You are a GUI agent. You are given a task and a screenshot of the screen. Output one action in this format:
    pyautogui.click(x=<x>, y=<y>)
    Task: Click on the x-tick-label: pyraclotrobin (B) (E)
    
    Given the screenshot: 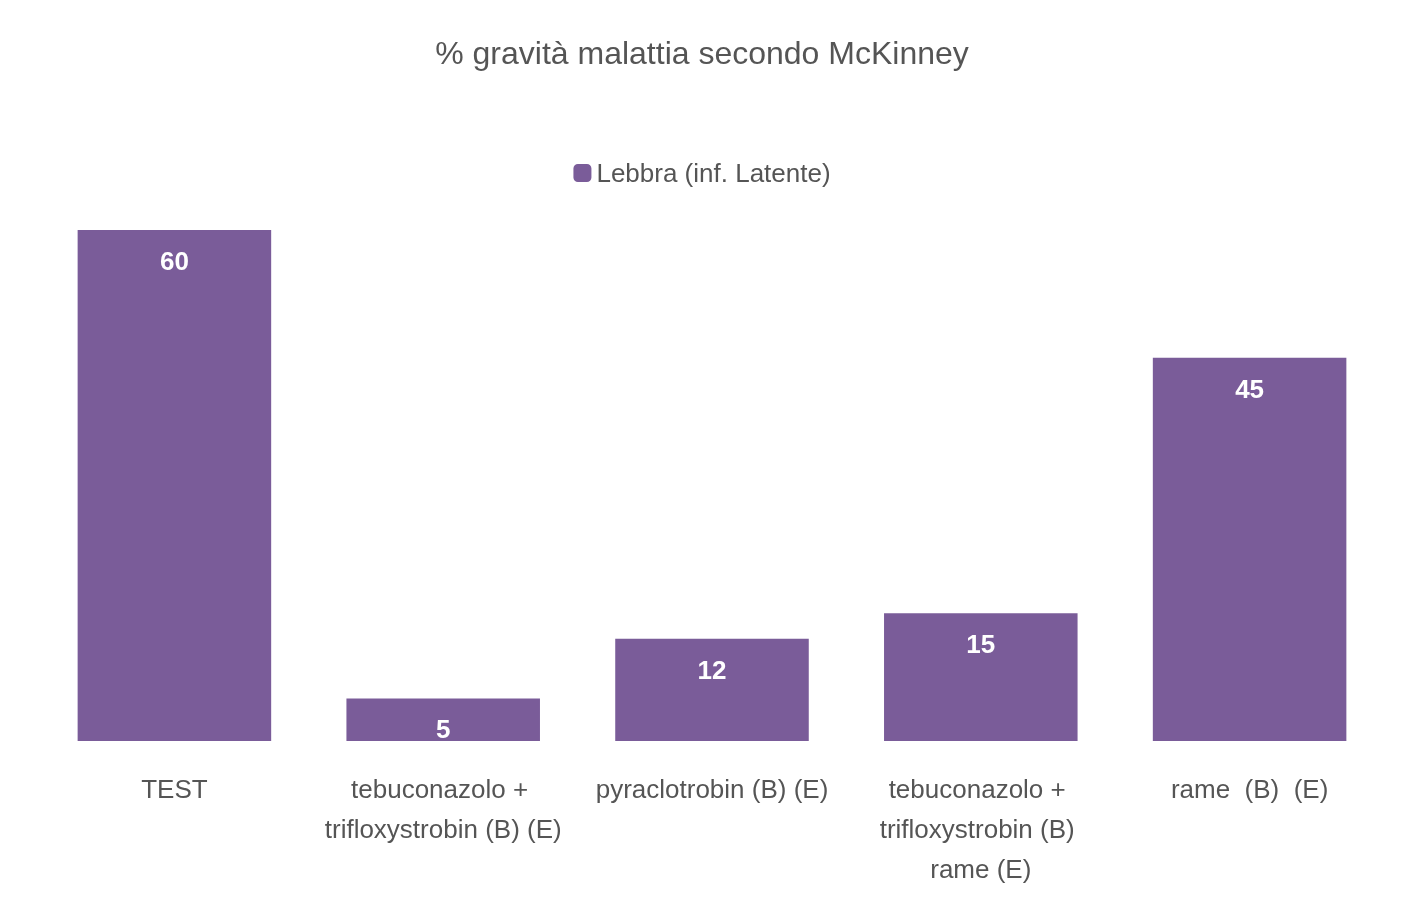 What is the action you would take?
    pyautogui.click(x=712, y=789)
    